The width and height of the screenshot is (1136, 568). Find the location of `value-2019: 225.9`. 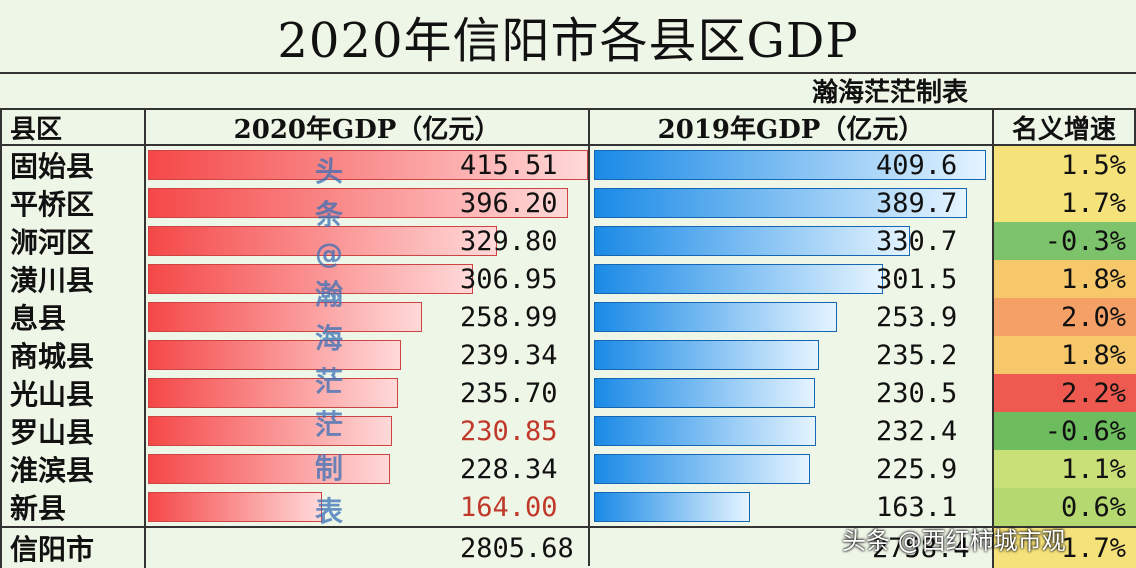

value-2019: 225.9 is located at coordinates (917, 469).